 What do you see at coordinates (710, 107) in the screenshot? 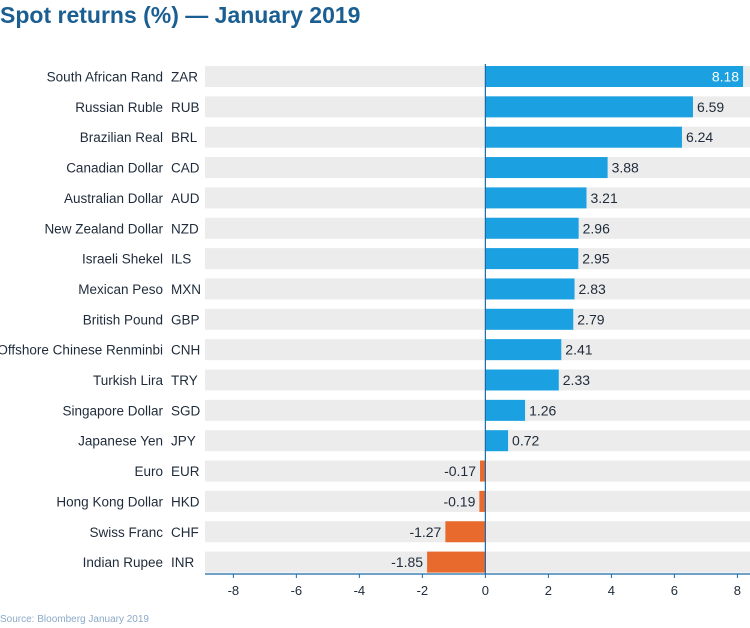
I see `data-label: 6.59` at bounding box center [710, 107].